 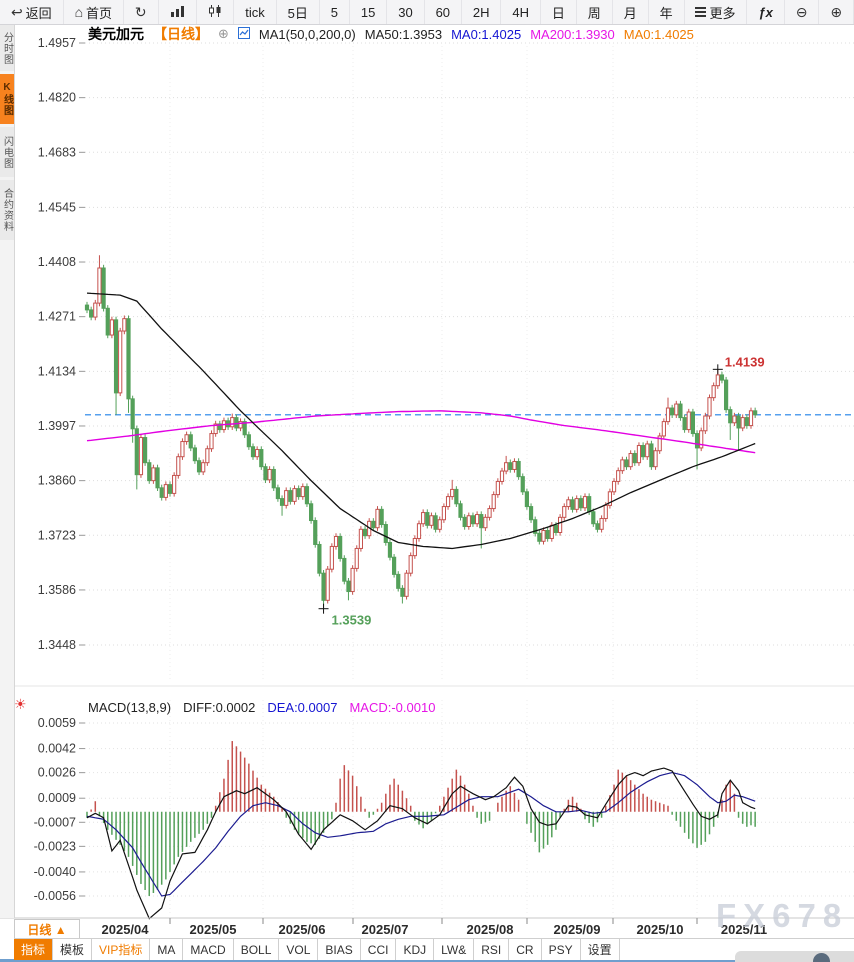 I want to click on toolbar-item-zoom-out: ⊖, so click(x=802, y=12).